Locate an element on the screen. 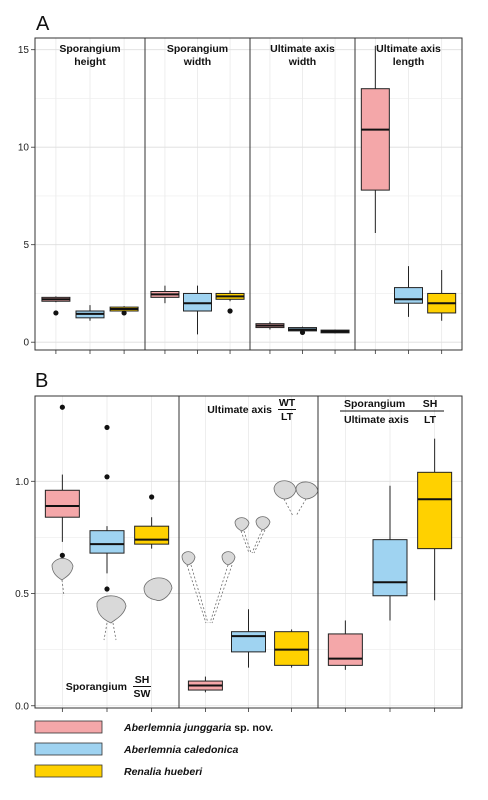 This screenshot has height=800, width=488. panel-b-facet-1-renalia-hueberi-box-group is located at coordinates (152, 521).